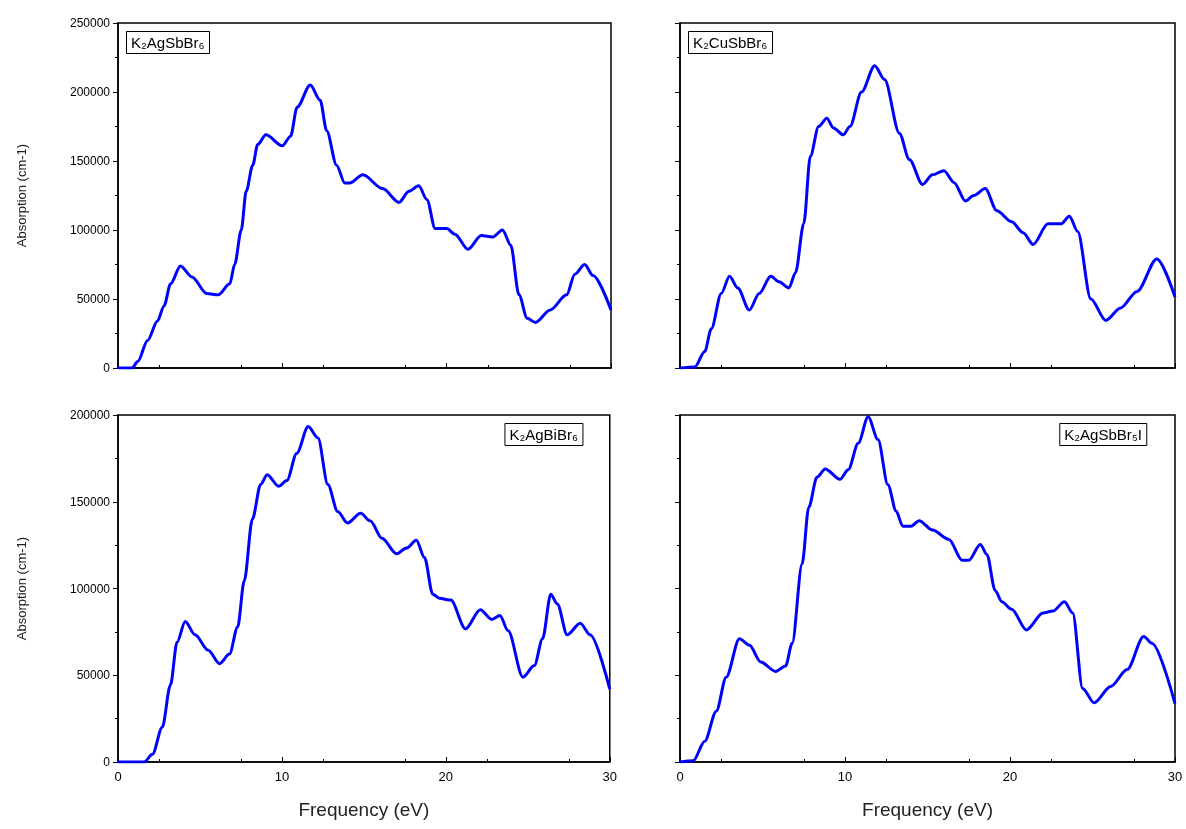 The height and width of the screenshot is (829, 1186). I want to click on text: K₂AgSbBr₅I, so click(1103, 434).